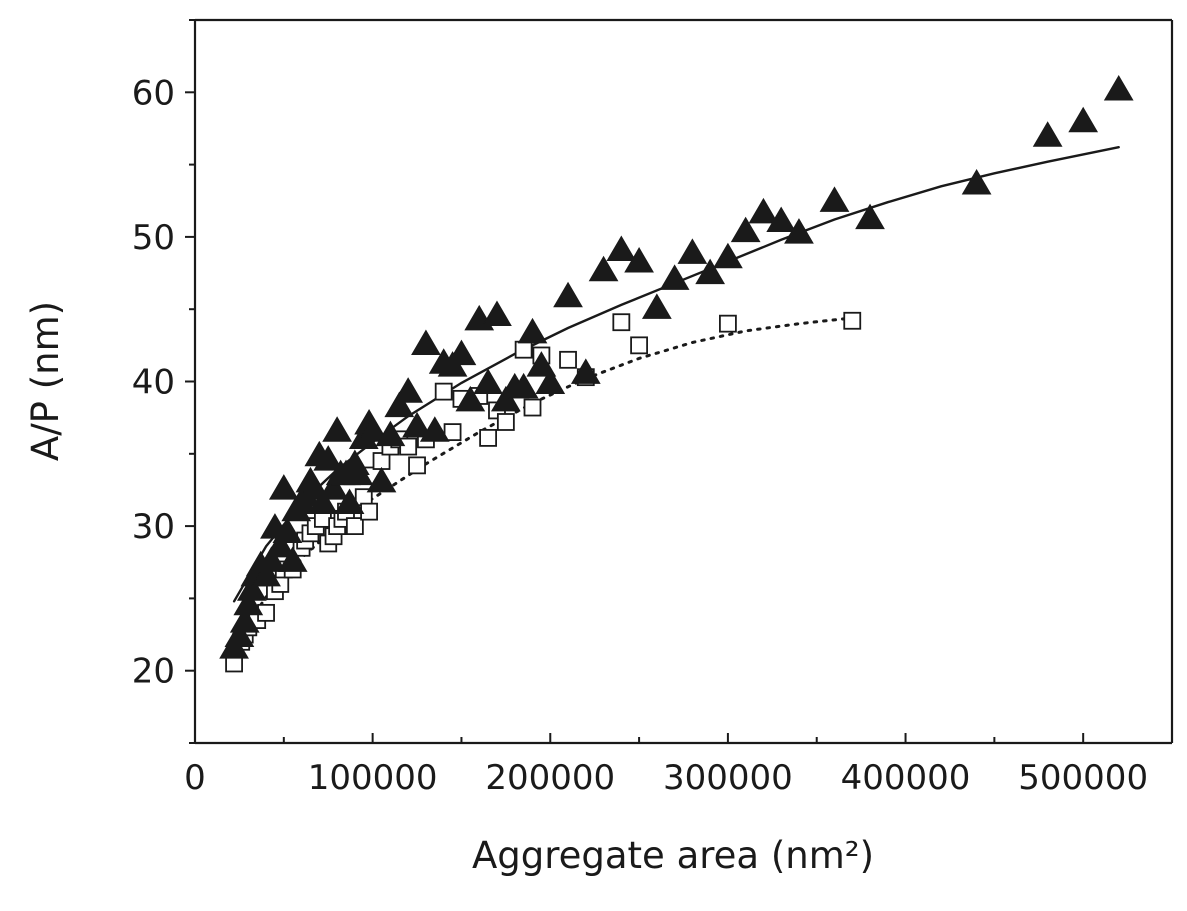 This screenshot has width=1187, height=911. Describe the element at coordinates (906, 778) in the screenshot. I see `x-tick-label: 400000` at that location.